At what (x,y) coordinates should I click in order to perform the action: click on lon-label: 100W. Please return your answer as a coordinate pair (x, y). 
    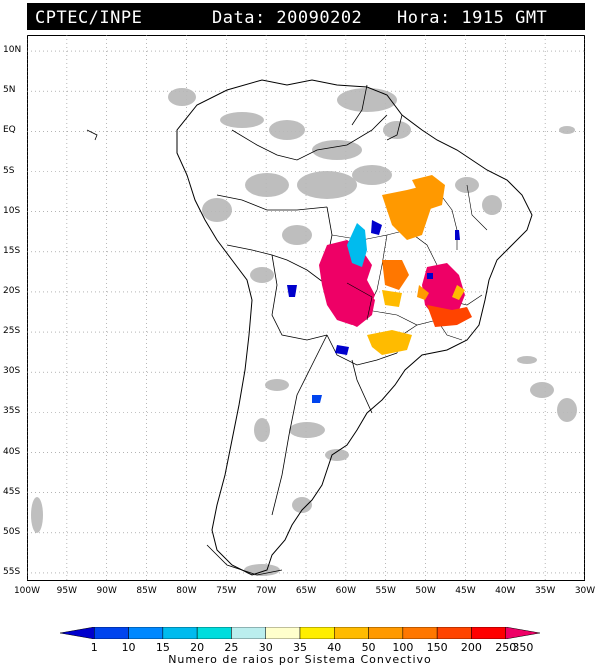
    Looking at the image, I should click on (27, 591).